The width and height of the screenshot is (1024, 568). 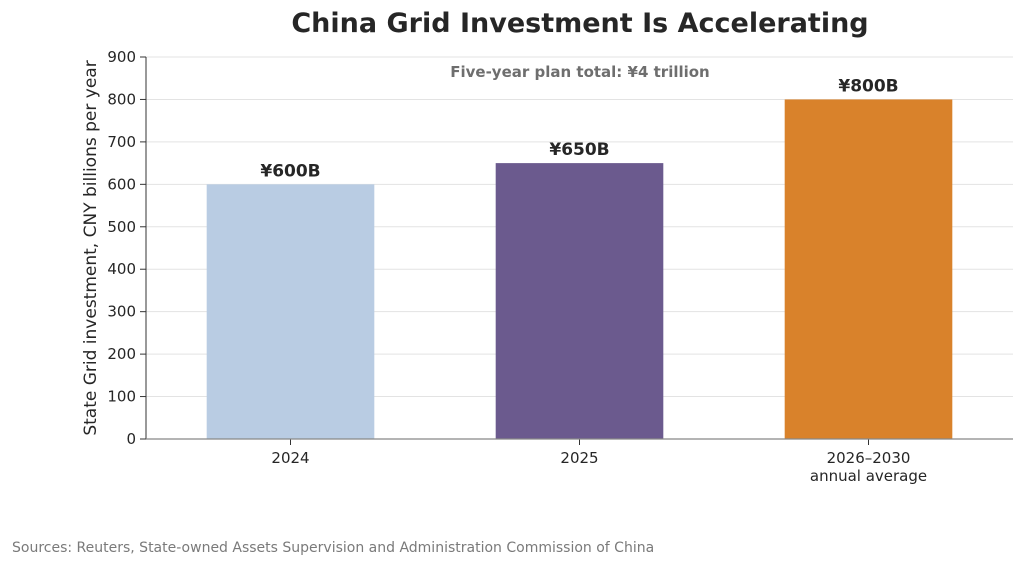 What do you see at coordinates (868, 476) in the screenshot?
I see `x-tick-label: annual average` at bounding box center [868, 476].